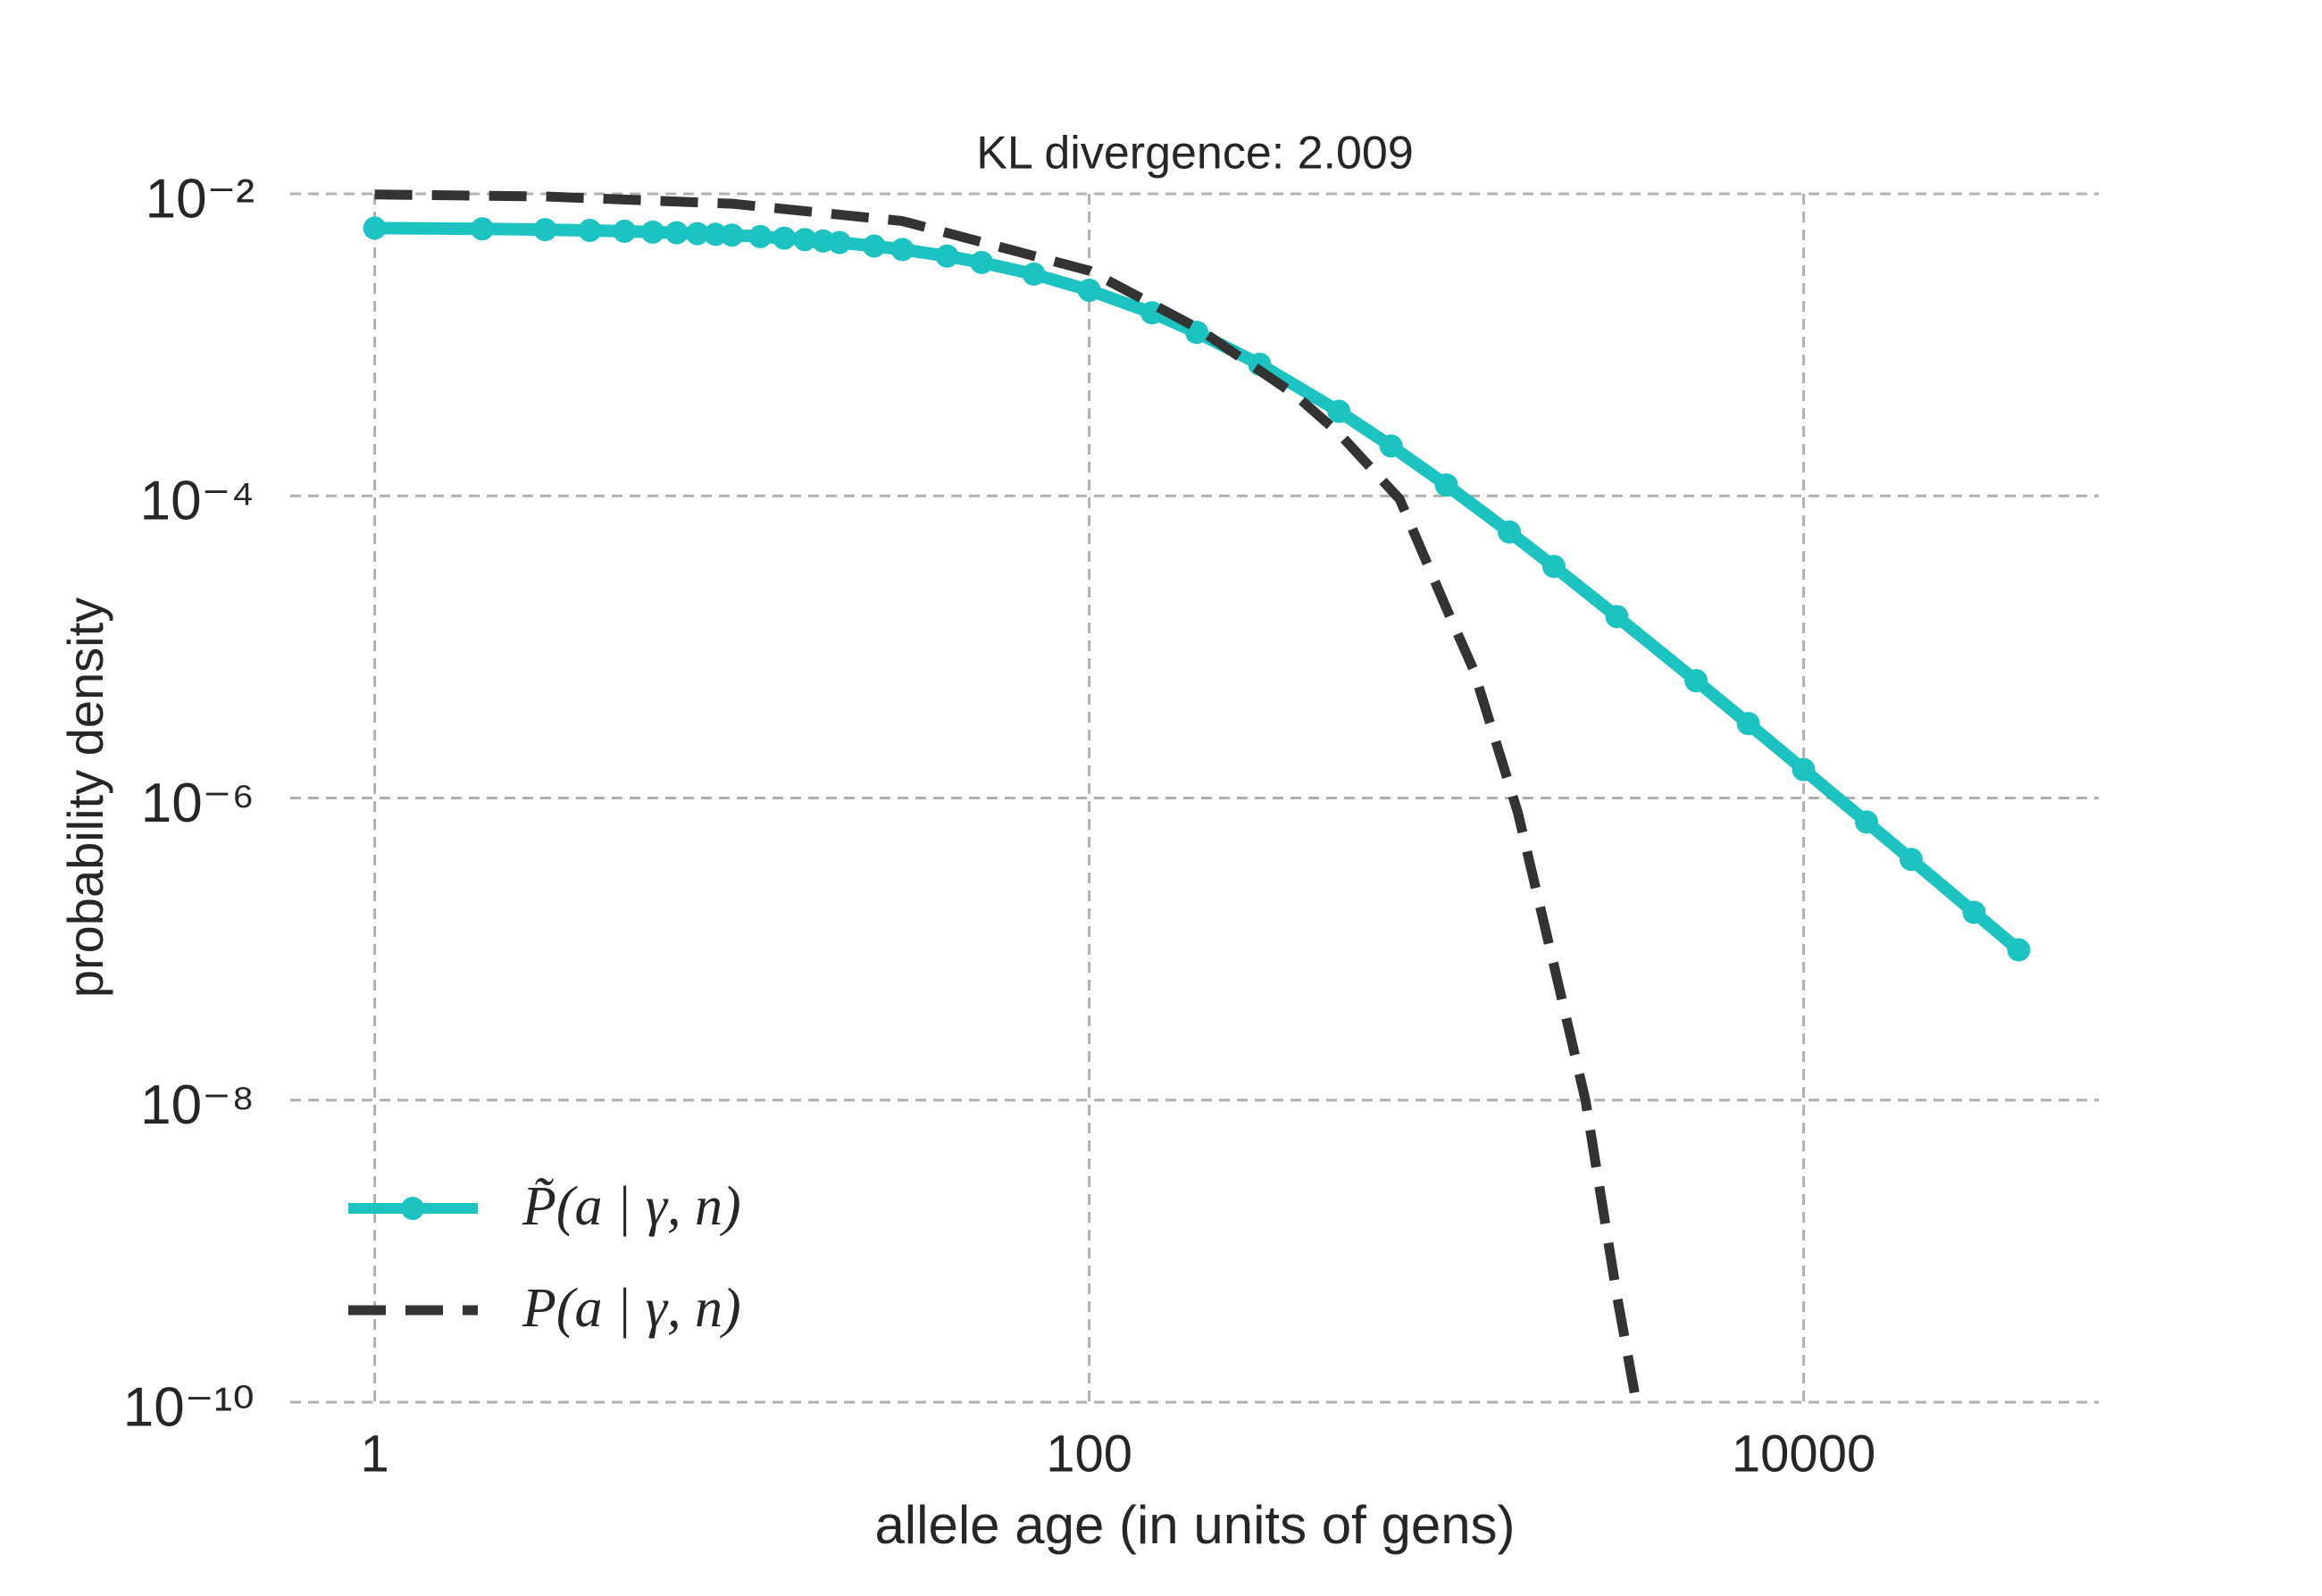 The image size is (2322, 1596). I want to click on y-tick-label: 10⁻⁴, so click(197, 501).